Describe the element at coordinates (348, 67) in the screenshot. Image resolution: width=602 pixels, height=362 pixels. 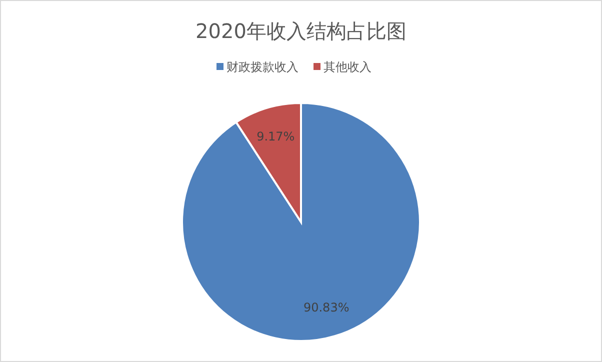
I see `legend-label: 其他收入` at that location.